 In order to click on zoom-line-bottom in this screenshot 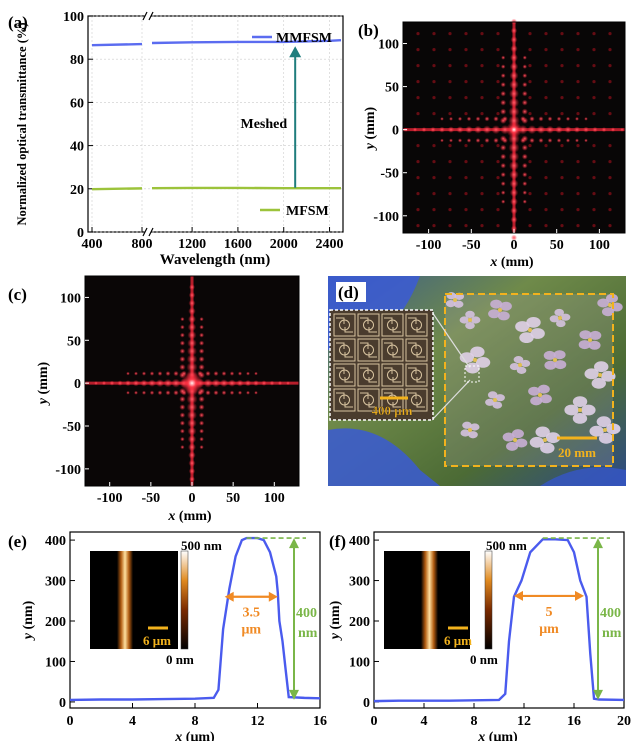, I will do `click(451, 400)`.